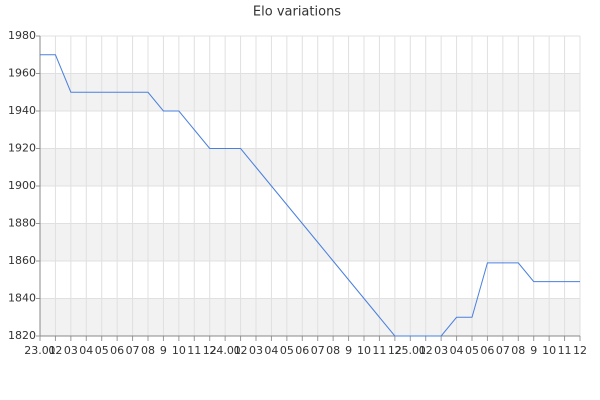 This screenshot has width=600, height=400. Describe the element at coordinates (22, 73) in the screenshot. I see `y-tick-label: 1960` at that location.